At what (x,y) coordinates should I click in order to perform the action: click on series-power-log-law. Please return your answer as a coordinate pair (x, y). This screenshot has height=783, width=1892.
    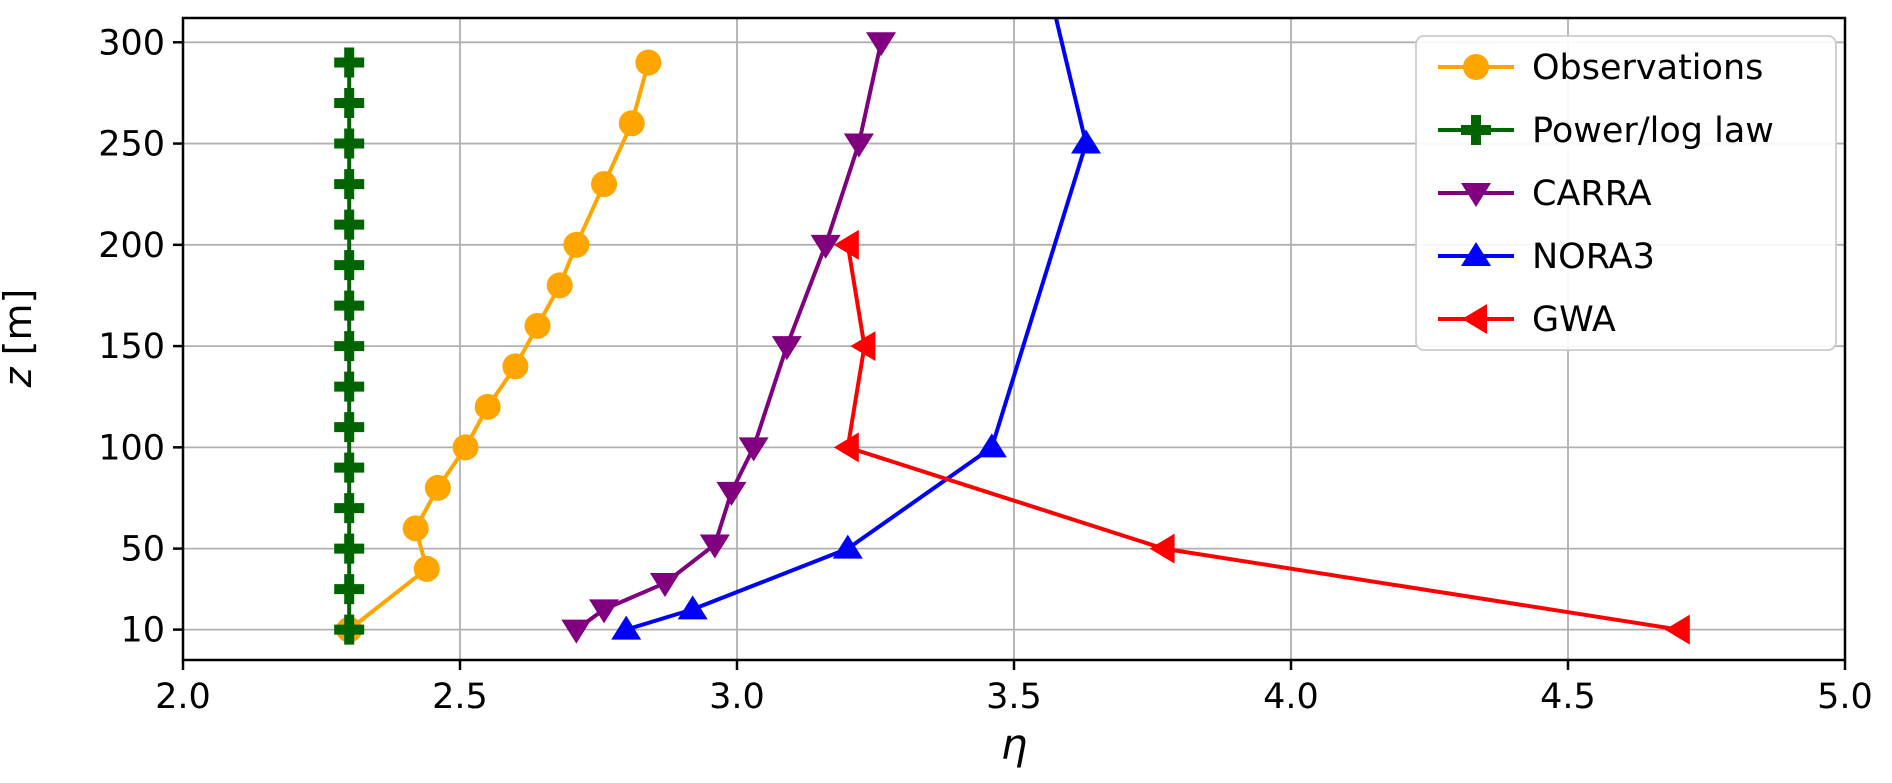
    Looking at the image, I should click on (349, 346).